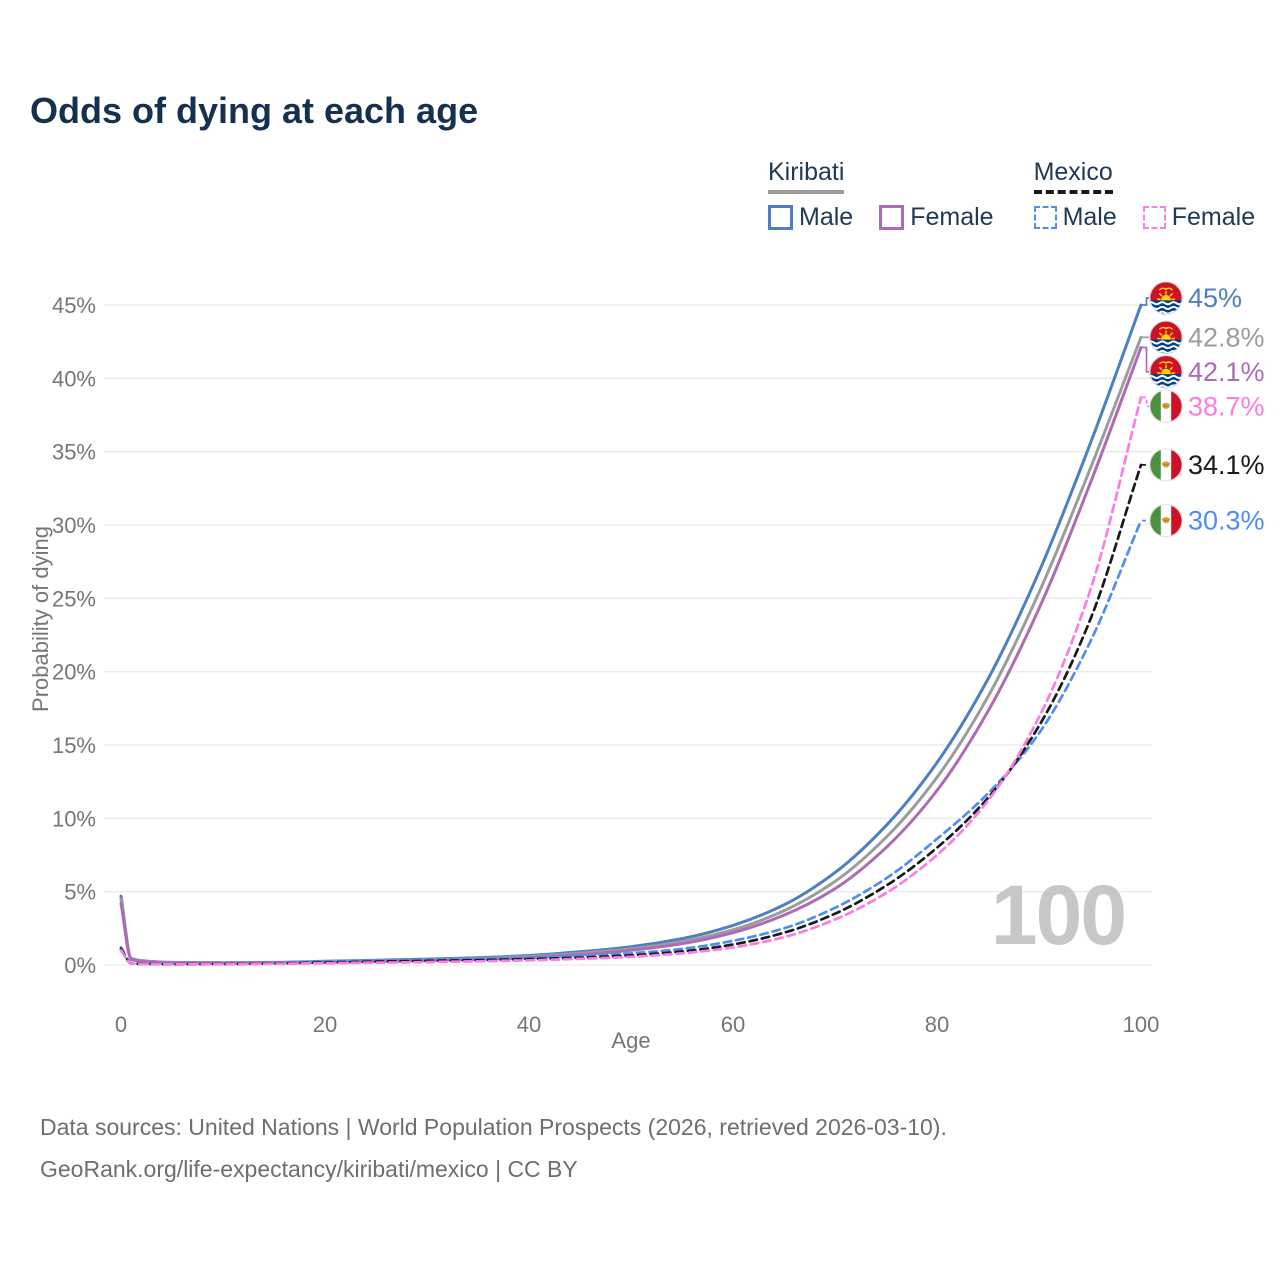 Image resolution: width=1280 pixels, height=1280 pixels. I want to click on end-label-mexico-male: 30.3%, so click(1226, 521).